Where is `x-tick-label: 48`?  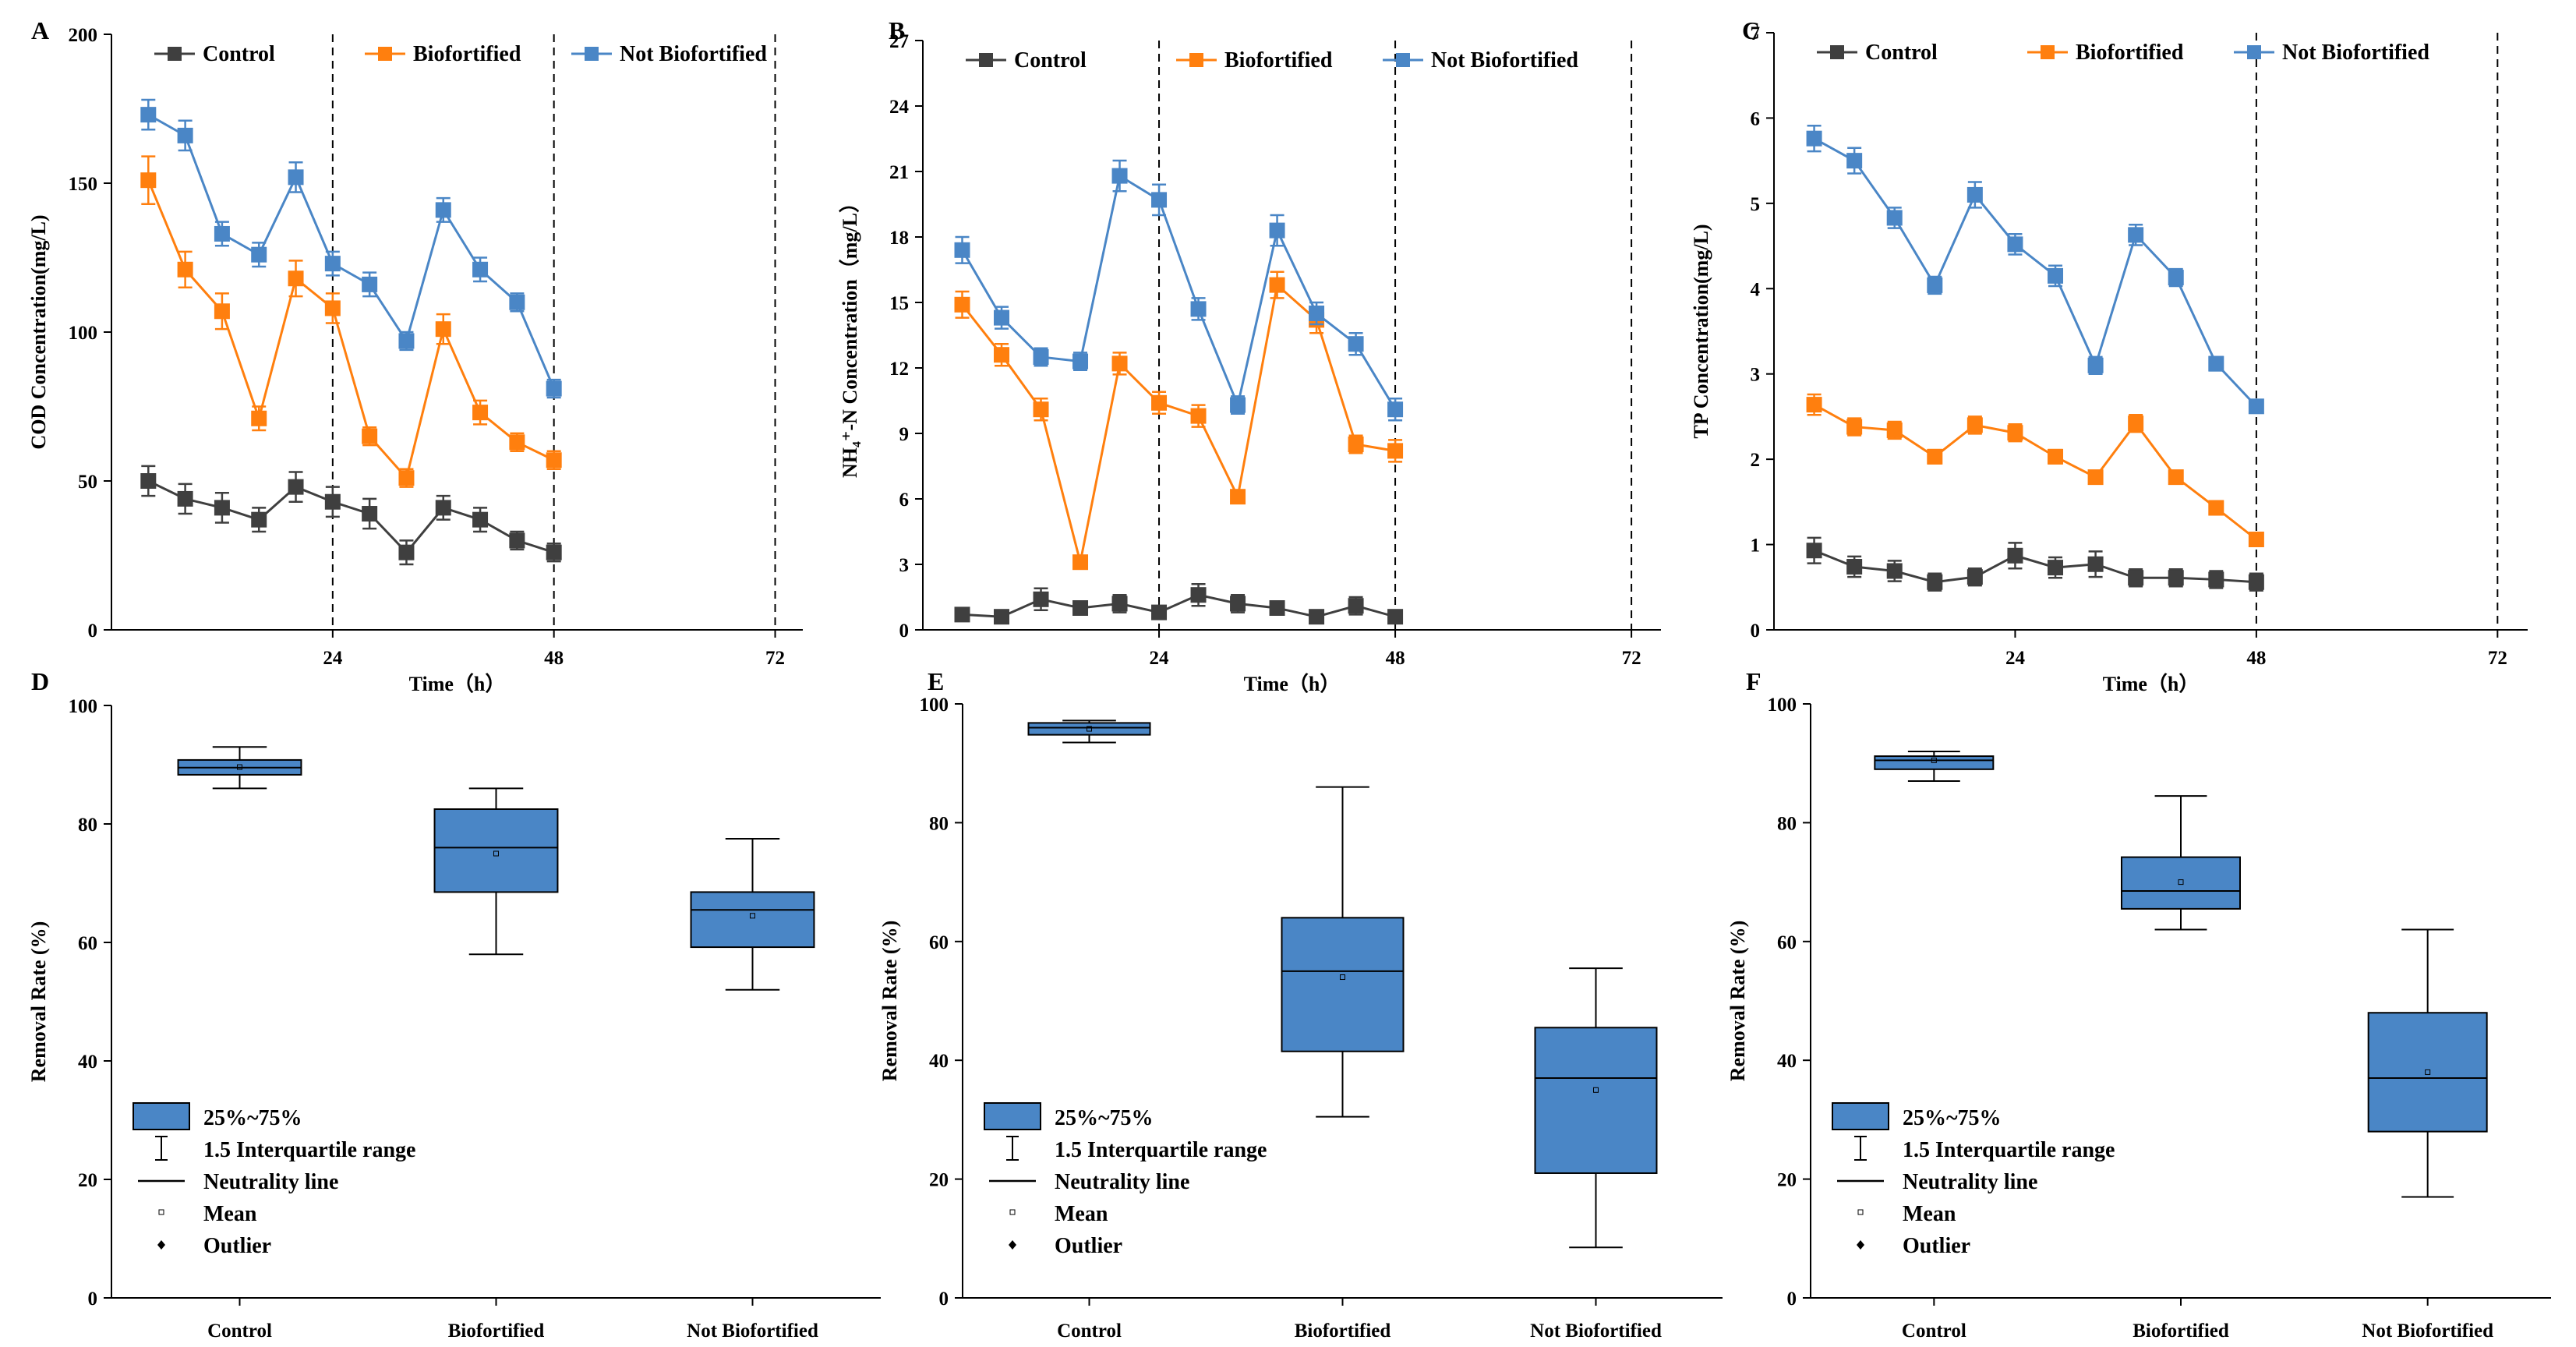
x-tick-label: 48 is located at coordinates (1395, 658).